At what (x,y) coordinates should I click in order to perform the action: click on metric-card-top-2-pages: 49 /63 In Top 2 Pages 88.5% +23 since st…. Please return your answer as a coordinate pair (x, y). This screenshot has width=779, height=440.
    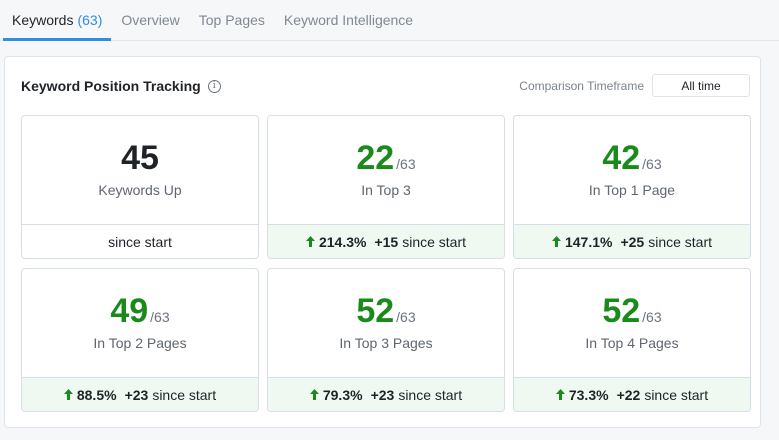
    Looking at the image, I should click on (140, 340).